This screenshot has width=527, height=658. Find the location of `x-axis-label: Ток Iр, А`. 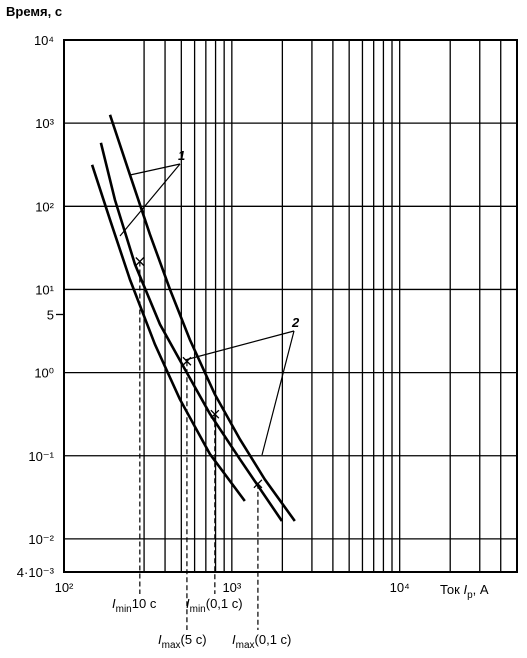

x-axis-label: Ток Iр, А is located at coordinates (464, 591).